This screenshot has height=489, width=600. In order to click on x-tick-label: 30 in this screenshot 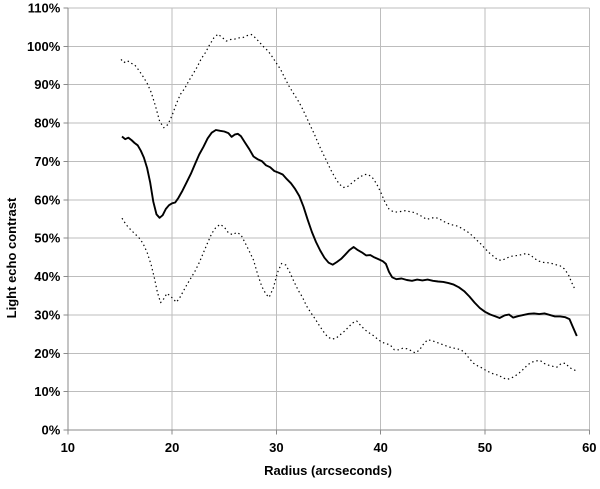, I will do `click(276, 447)`.